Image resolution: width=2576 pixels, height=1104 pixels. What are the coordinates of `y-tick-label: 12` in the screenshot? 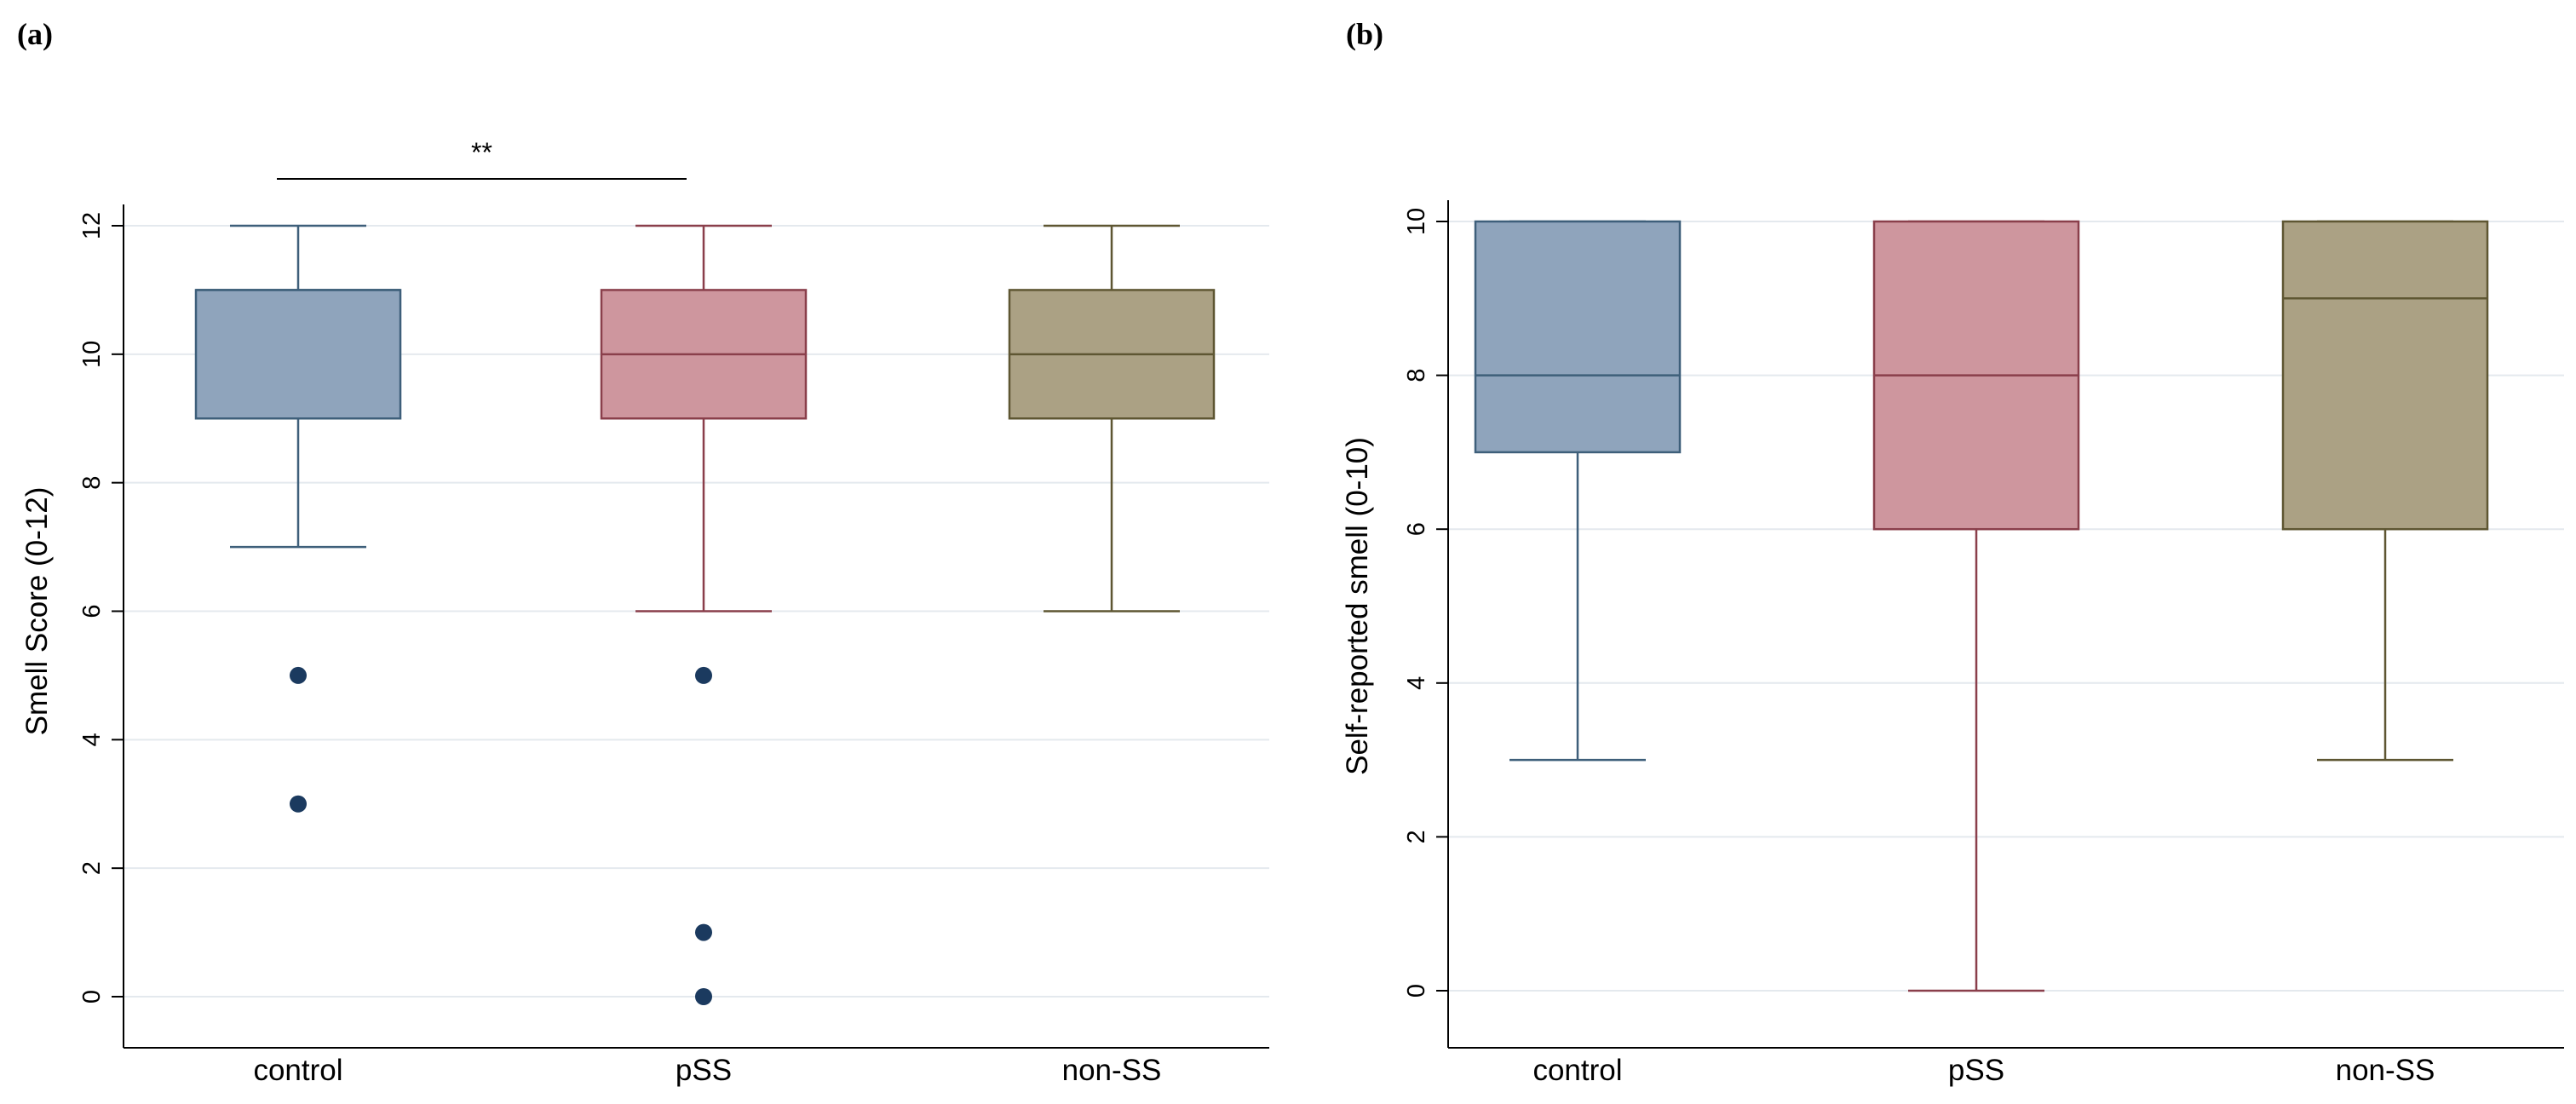 It's located at (92, 226).